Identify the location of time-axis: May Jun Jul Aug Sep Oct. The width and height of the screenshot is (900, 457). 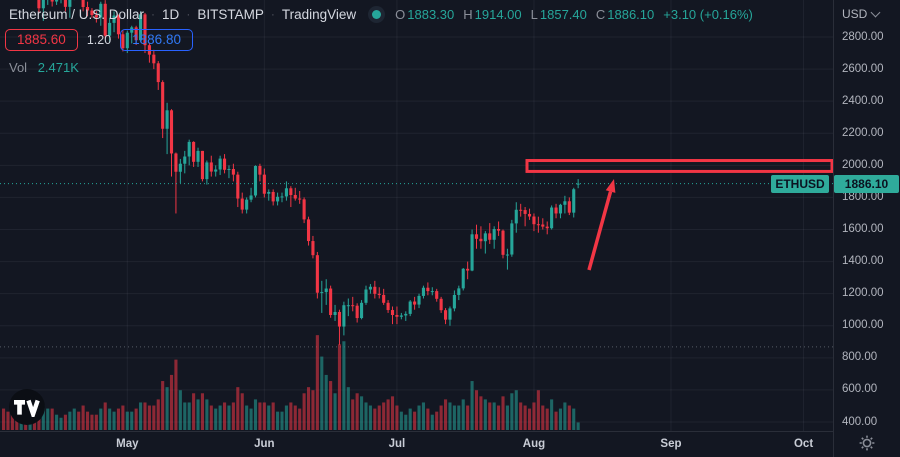
(416, 444).